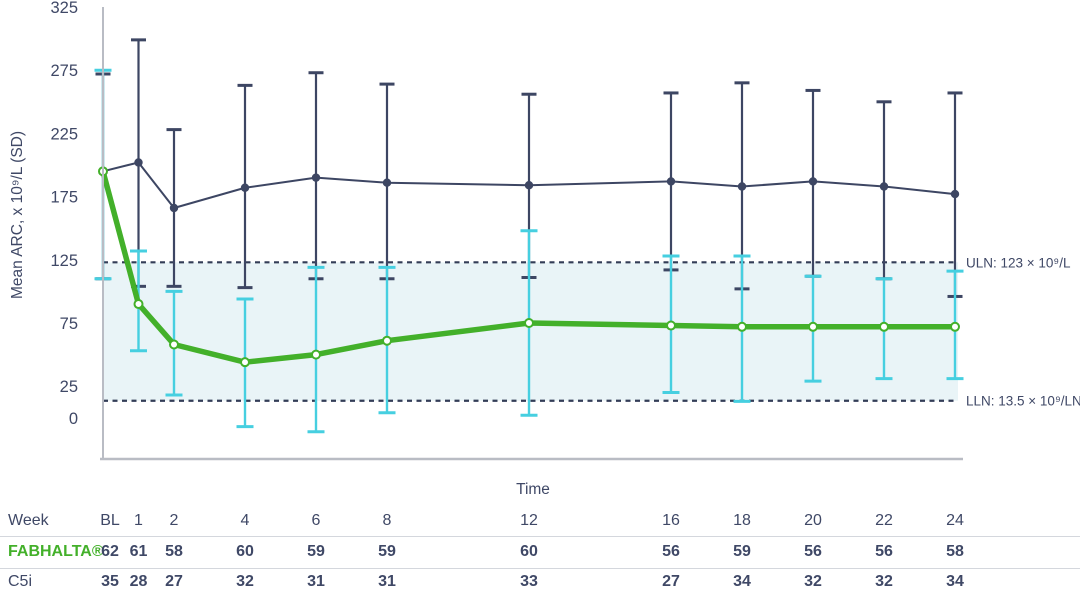 The width and height of the screenshot is (1080, 596). What do you see at coordinates (64, 8) in the screenshot?
I see `y-tick-label: 325` at bounding box center [64, 8].